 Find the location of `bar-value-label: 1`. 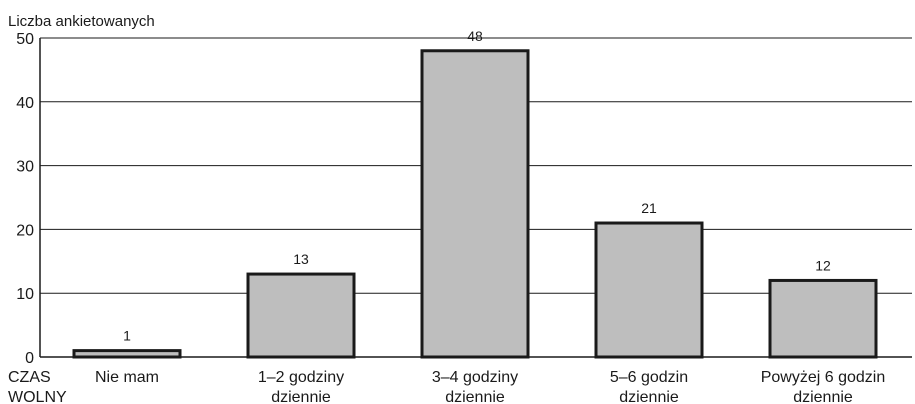

bar-value-label: 1 is located at coordinates (127, 336).